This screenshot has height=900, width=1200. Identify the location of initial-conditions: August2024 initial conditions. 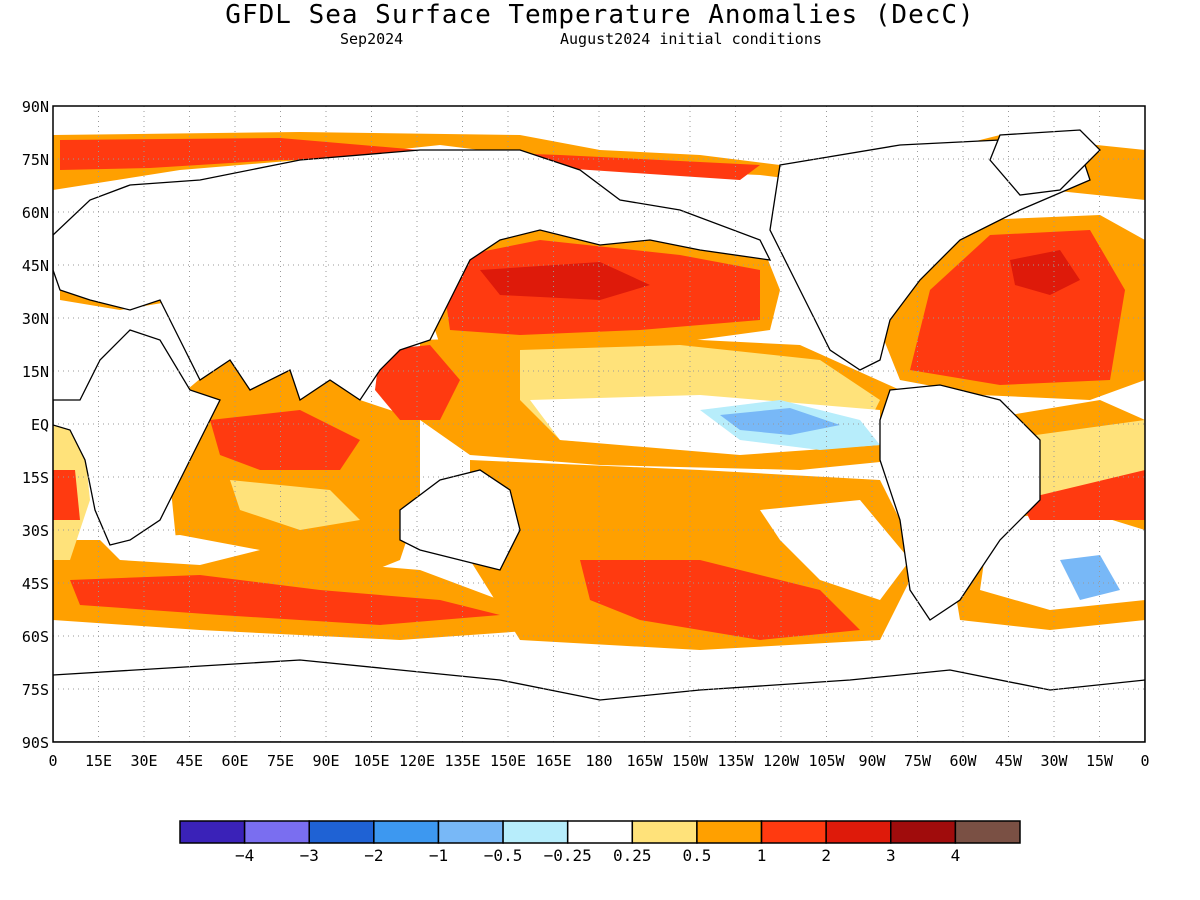
(691, 39).